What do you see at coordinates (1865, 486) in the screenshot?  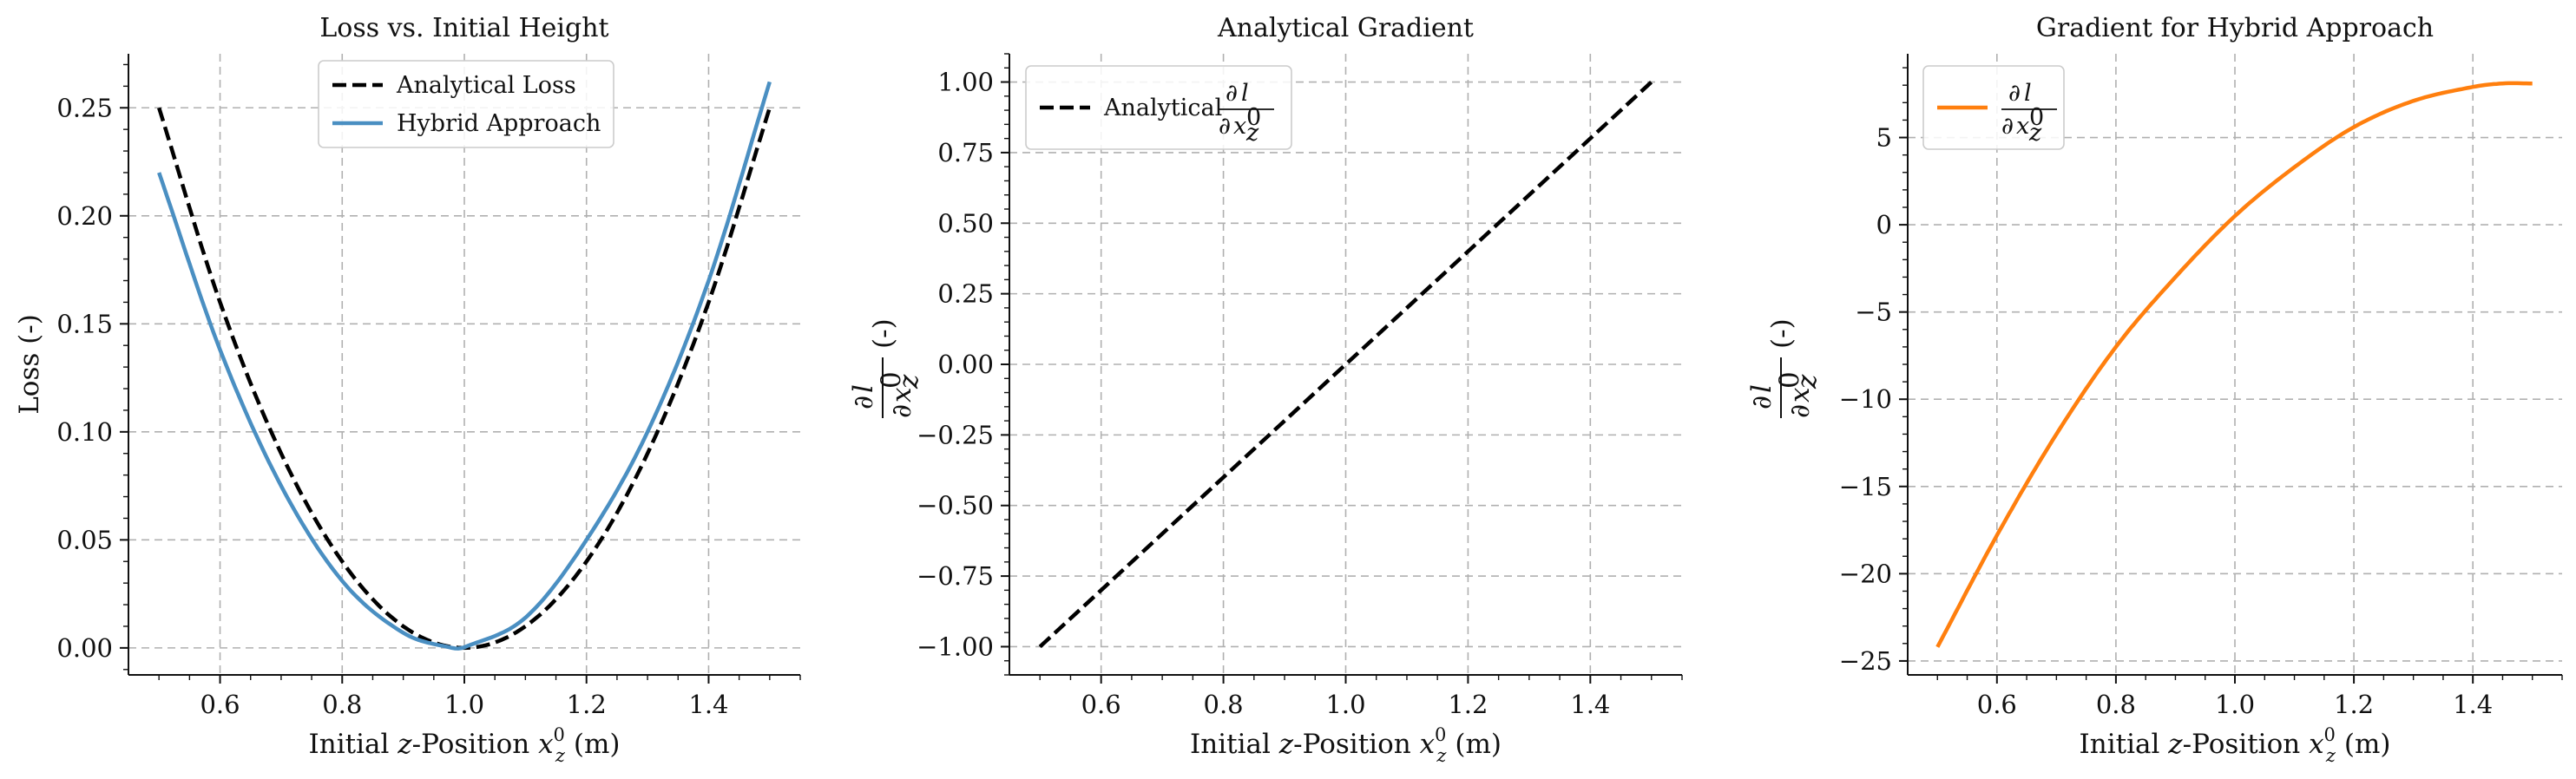 I see `y-tick-label: −15` at bounding box center [1865, 486].